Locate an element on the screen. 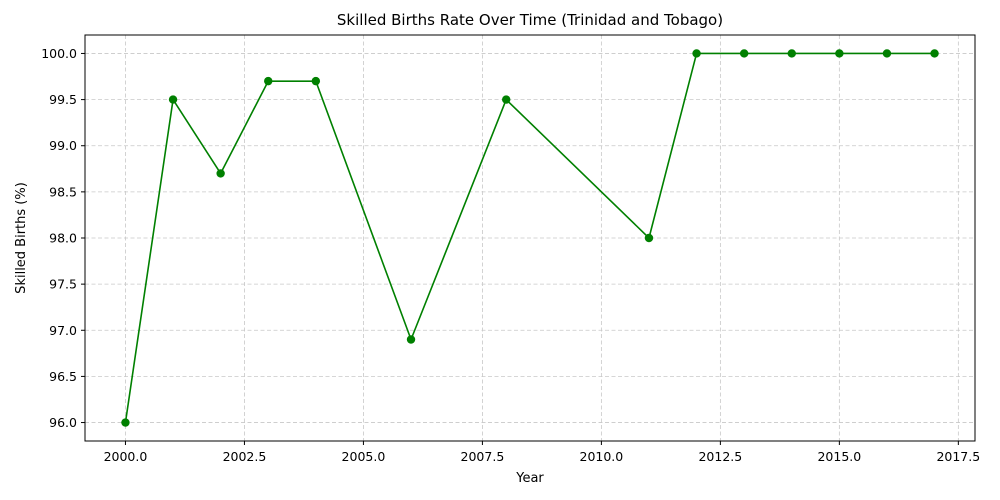 The height and width of the screenshot is (500, 1000). y-tick-label: 96.5 is located at coordinates (63, 376).